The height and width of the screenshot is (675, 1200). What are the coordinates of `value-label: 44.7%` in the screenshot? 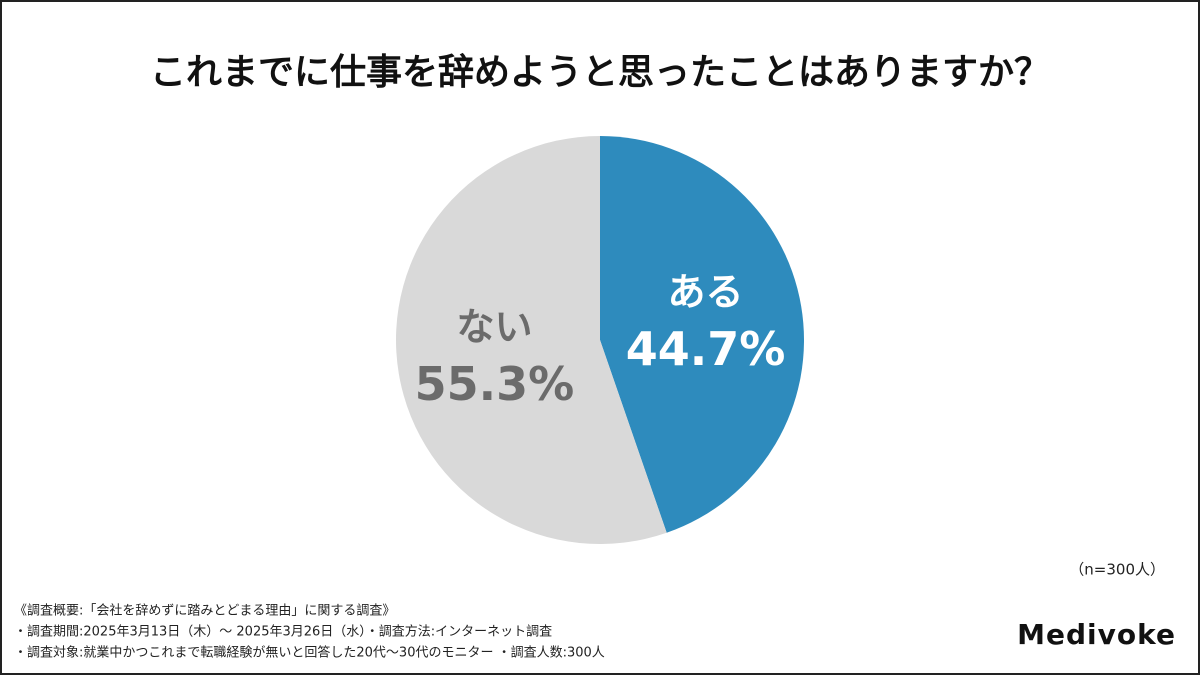 It's located at (706, 349).